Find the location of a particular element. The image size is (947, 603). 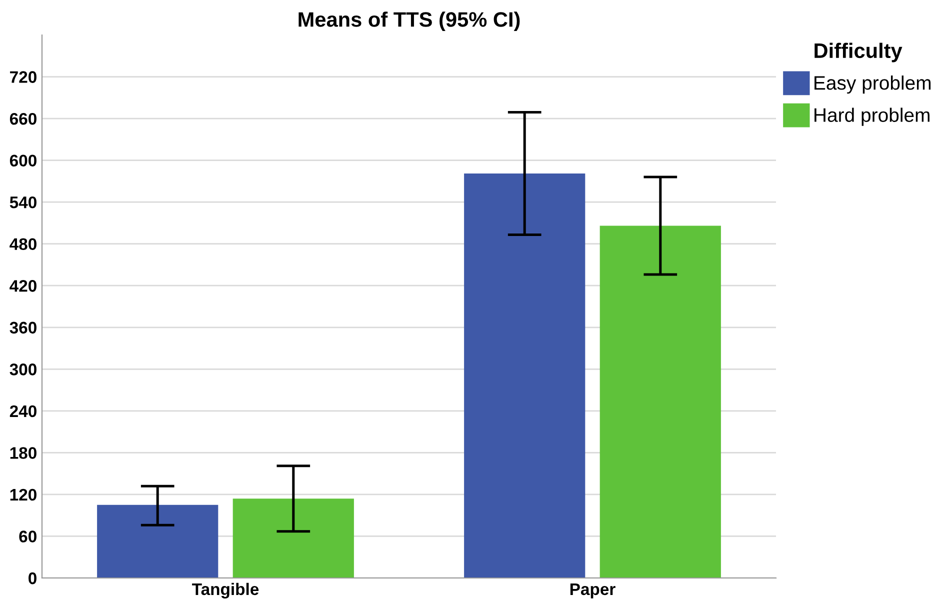

legend-title: Difficulty is located at coordinates (858, 52).